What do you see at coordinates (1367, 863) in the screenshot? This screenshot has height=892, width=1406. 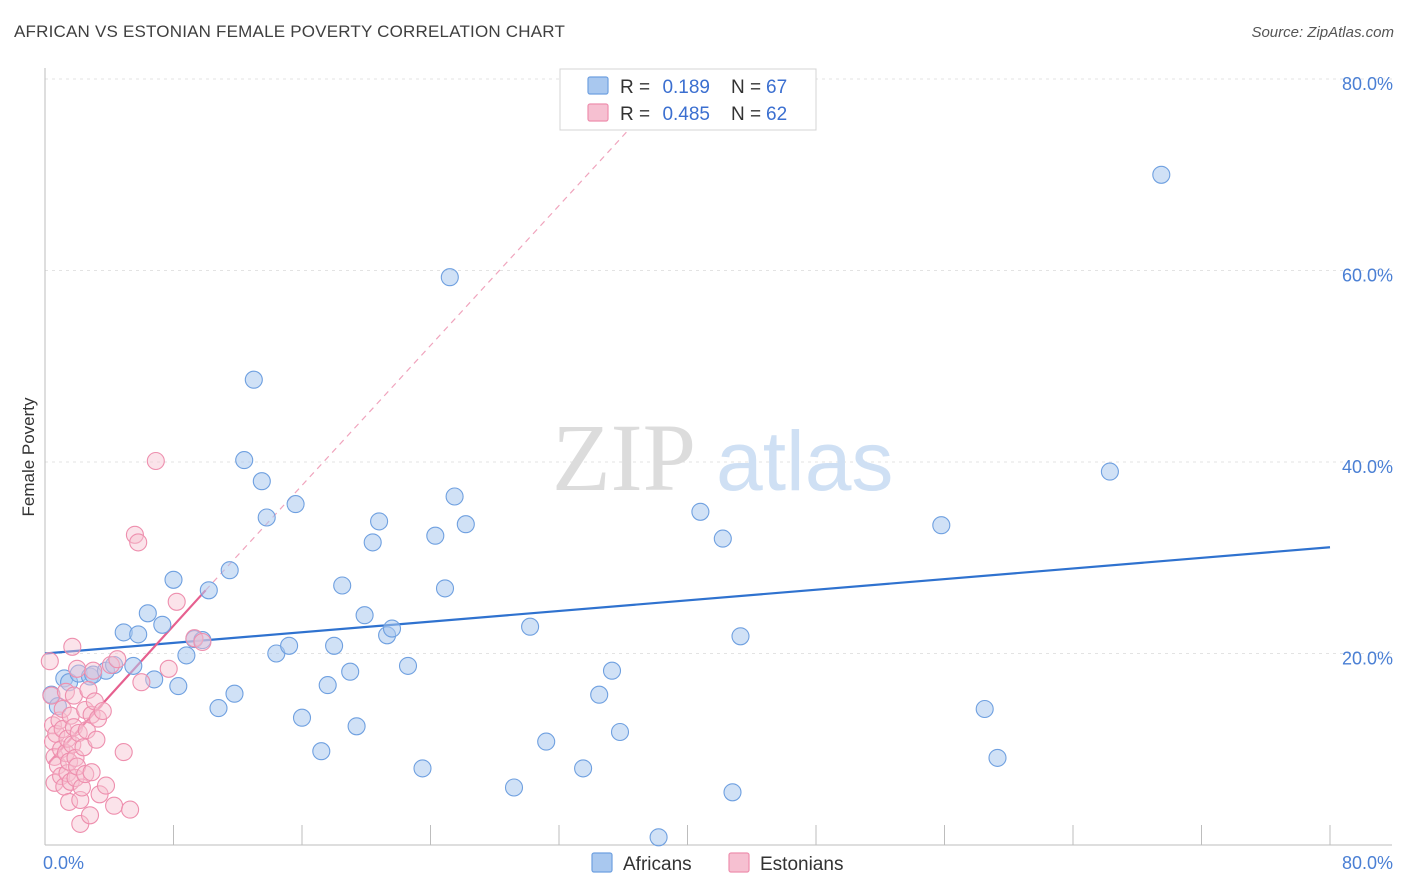 I see `x-tick-label-1: 80.0%` at bounding box center [1367, 863].